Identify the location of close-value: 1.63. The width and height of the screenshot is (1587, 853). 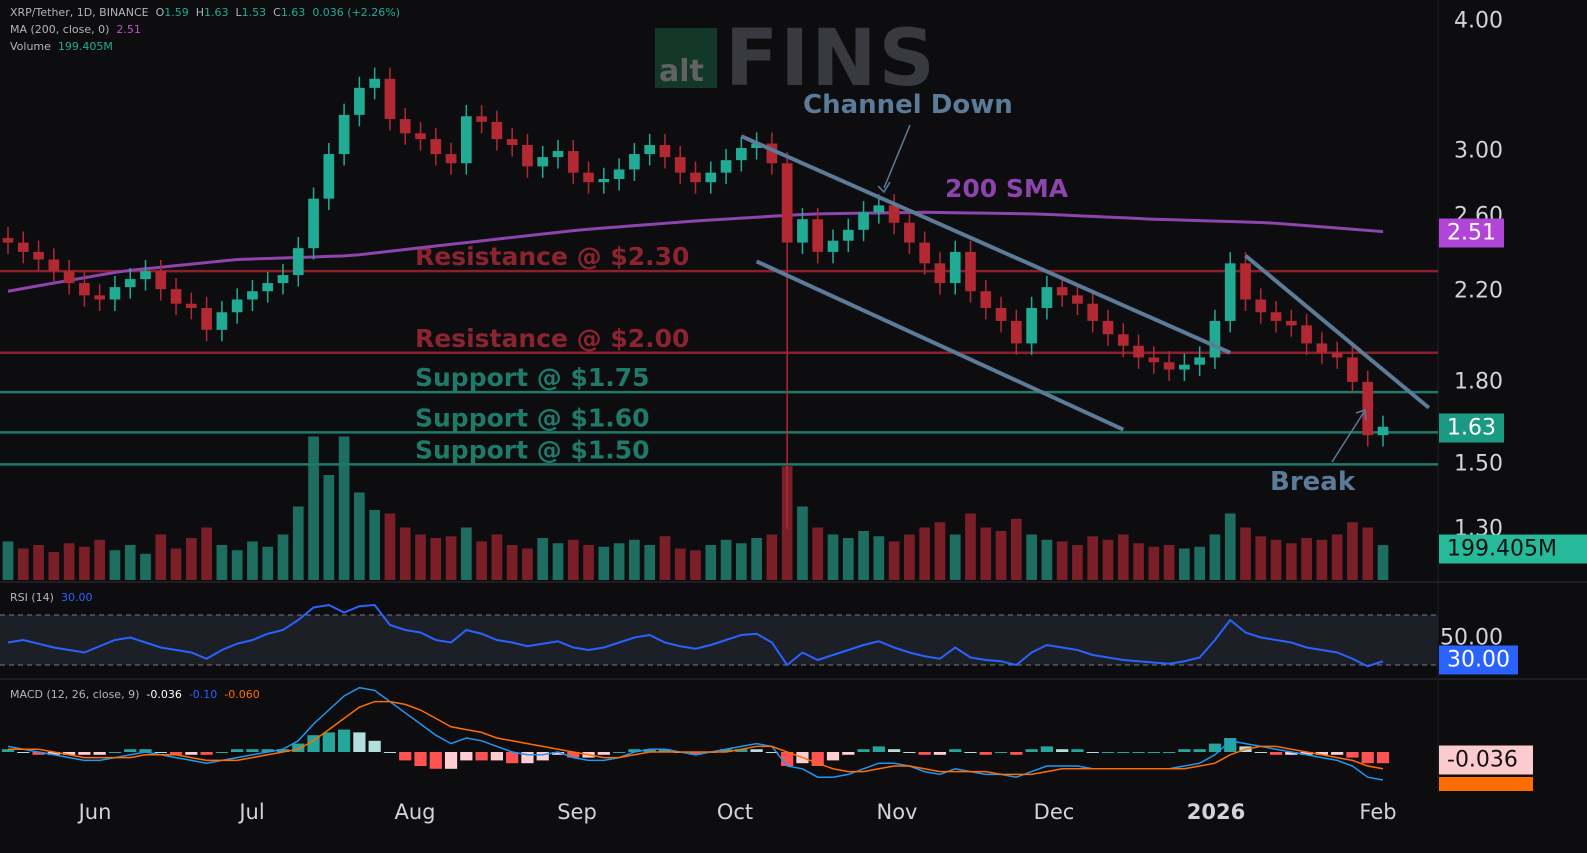
(293, 12).